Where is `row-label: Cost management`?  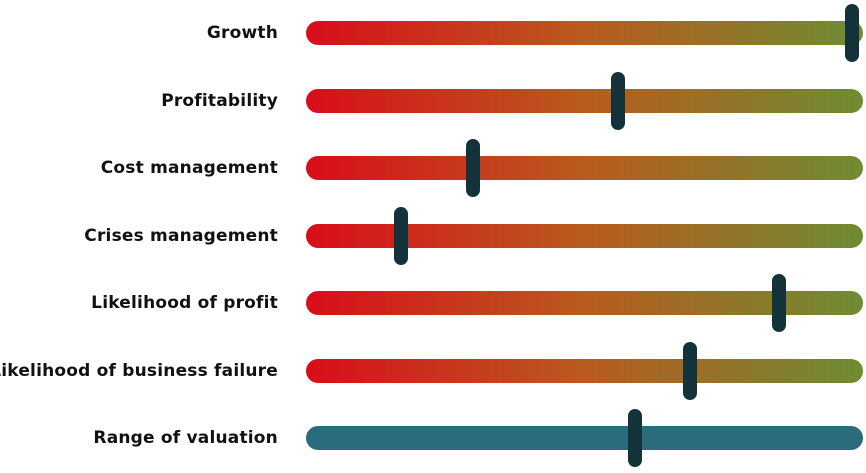
row-label: Cost management is located at coordinates (189, 168).